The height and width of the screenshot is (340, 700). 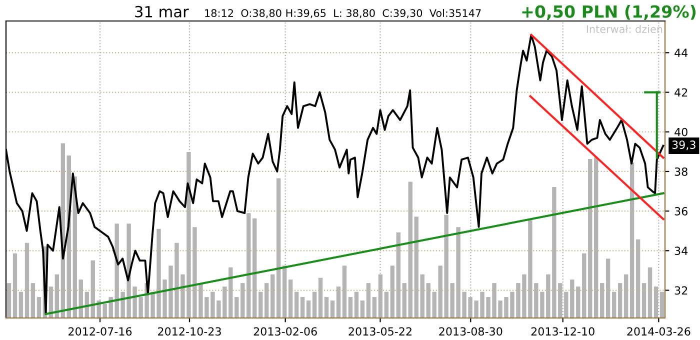 I want to click on annotation: 39,3, so click(x=684, y=145).